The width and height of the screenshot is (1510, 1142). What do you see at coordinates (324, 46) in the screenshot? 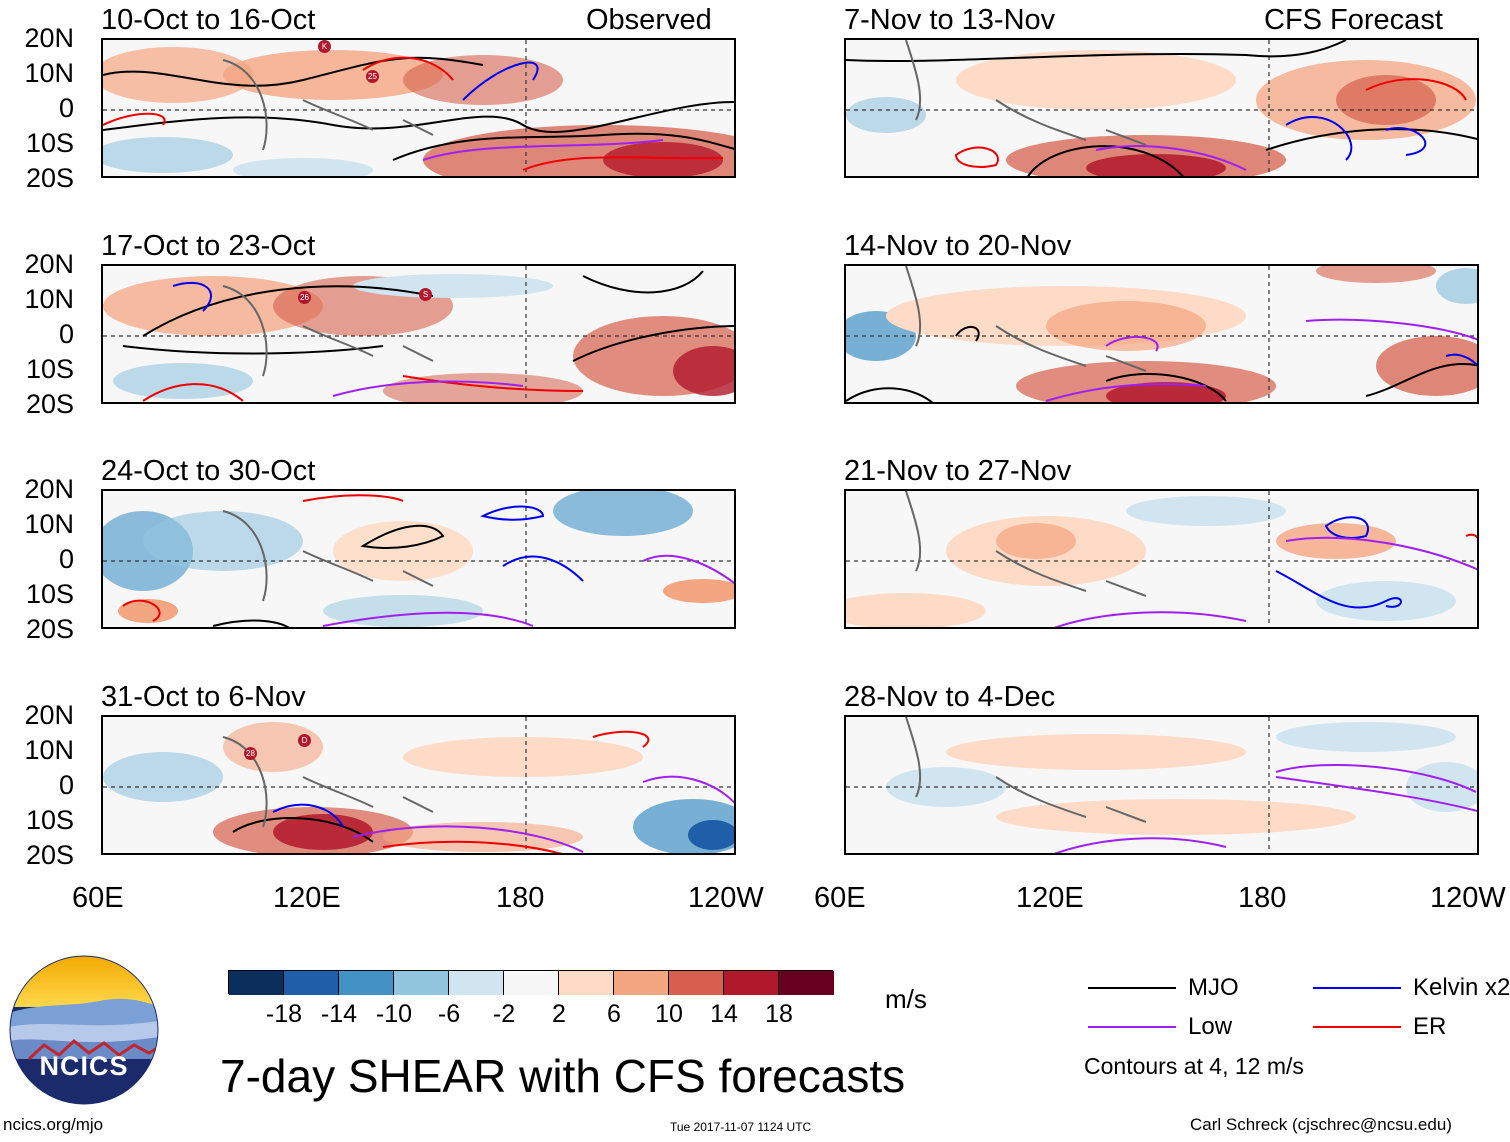
I see `storm-marker: K` at bounding box center [324, 46].